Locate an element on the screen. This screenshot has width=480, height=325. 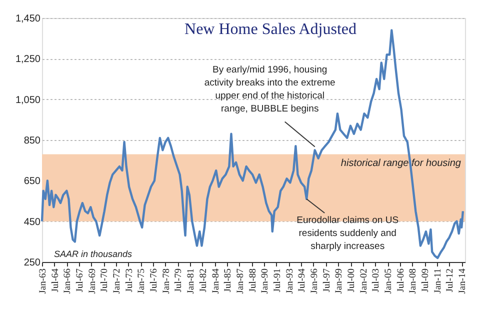
x-tick-label: Jan-05 is located at coordinates (389, 281).